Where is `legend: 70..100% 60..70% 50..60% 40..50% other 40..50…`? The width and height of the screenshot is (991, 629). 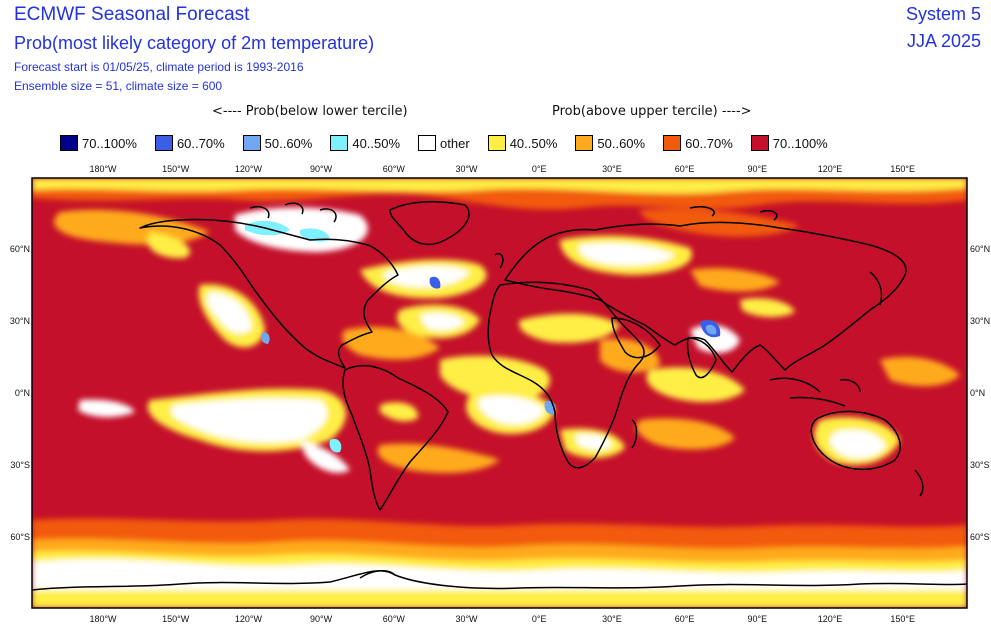
legend: 70..100% 60..70% 50..60% 40..50% other 40..50… is located at coordinates (453, 143).